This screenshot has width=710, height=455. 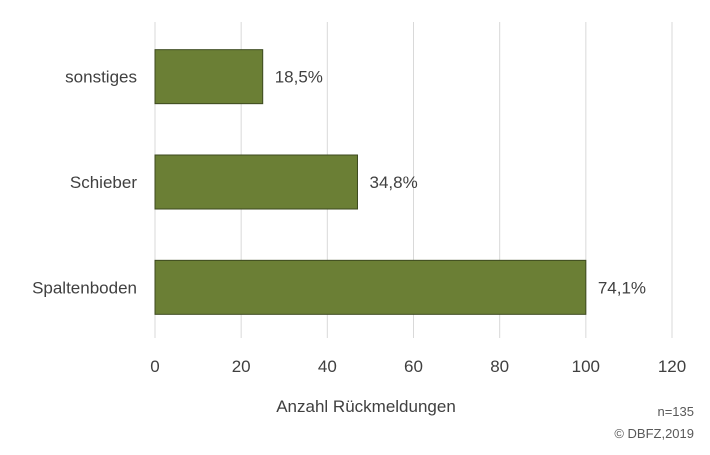 I want to click on copyright-note: © DBFZ,2019, so click(x=654, y=433).